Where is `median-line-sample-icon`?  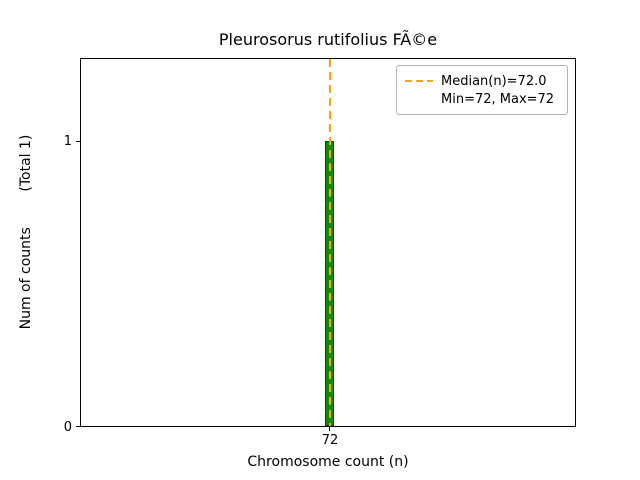 median-line-sample-icon is located at coordinates (419, 81).